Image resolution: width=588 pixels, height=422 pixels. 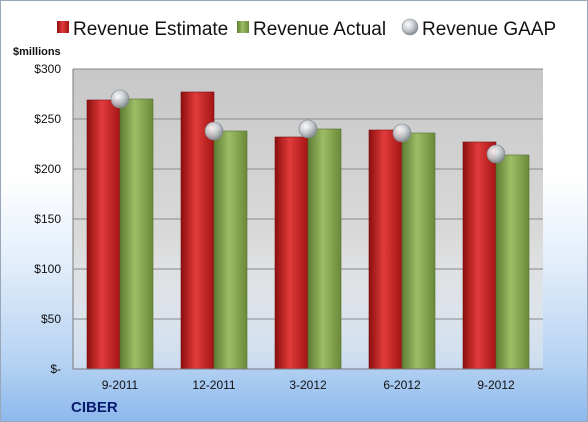 I want to click on x-tick-label: 6-2012, so click(x=402, y=385).